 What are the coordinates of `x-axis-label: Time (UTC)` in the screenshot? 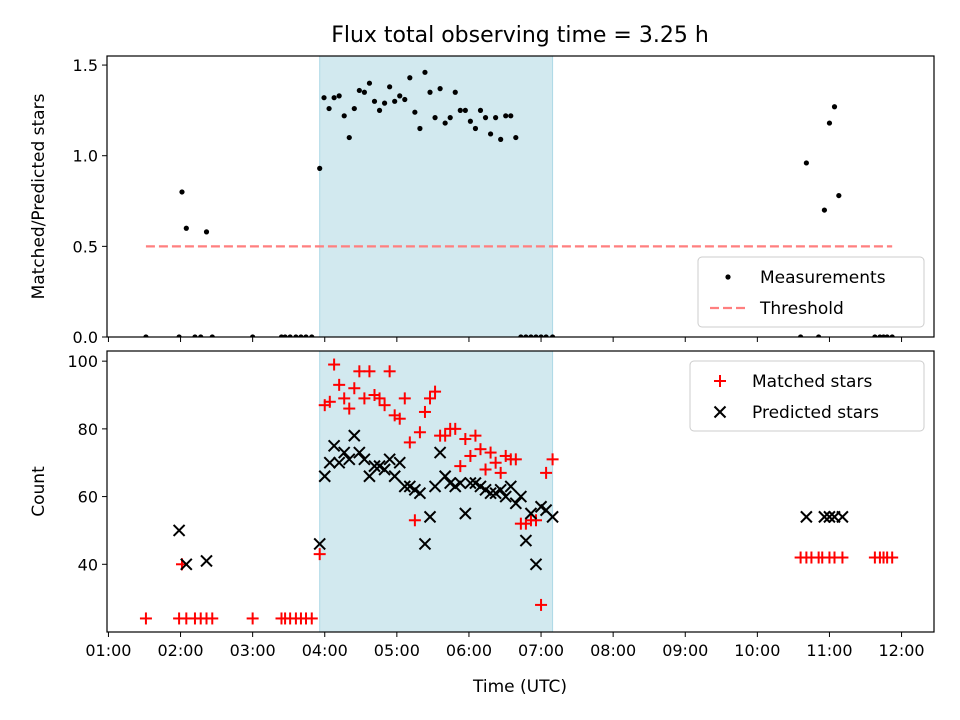 It's located at (519, 687).